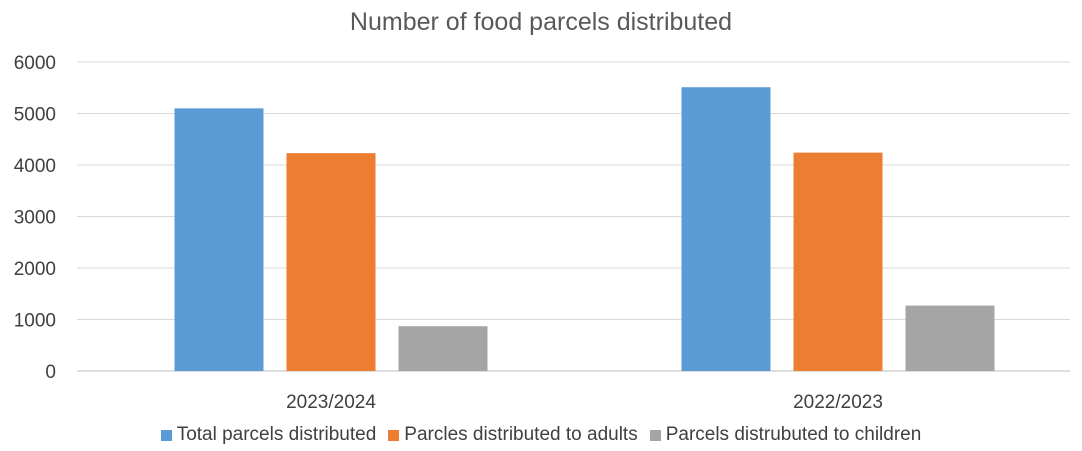  What do you see at coordinates (35, 63) in the screenshot?
I see `y-tick-label: 6000` at bounding box center [35, 63].